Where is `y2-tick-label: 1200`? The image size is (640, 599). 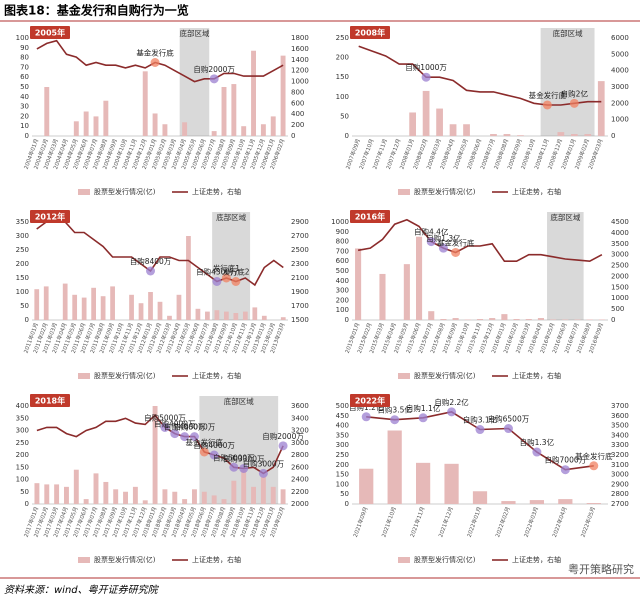
y2-tick-label: 1200 is located at coordinates (300, 71).